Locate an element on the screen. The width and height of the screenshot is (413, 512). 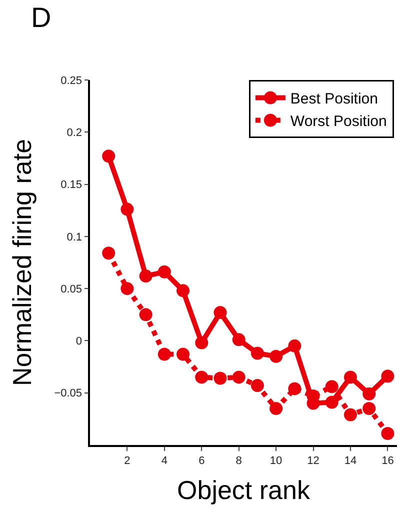
y-tick-label: 0.25 is located at coordinates (71, 80).